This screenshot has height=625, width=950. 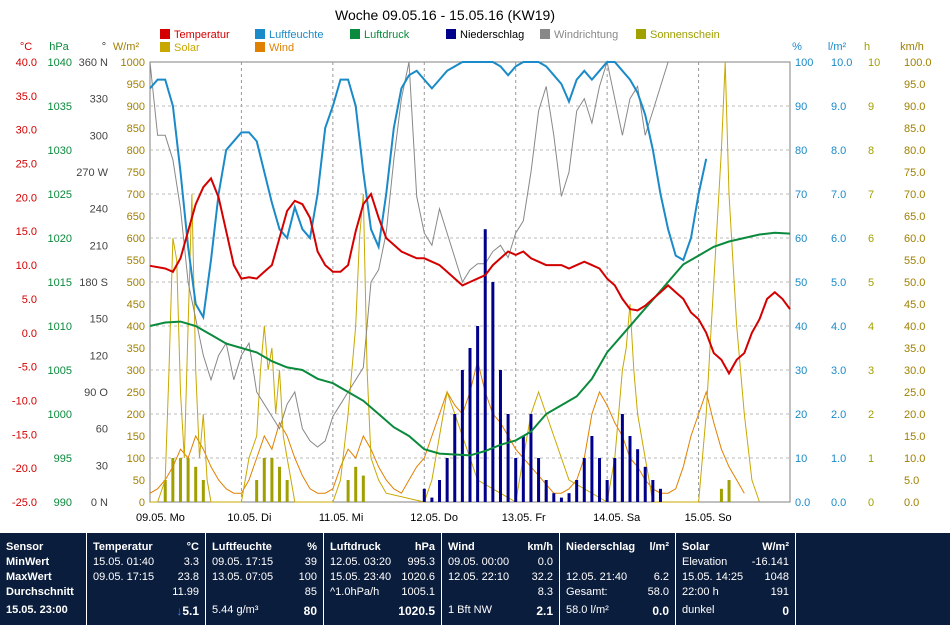 I want to click on temp-tick-label: 5.0, so click(x=29, y=300).